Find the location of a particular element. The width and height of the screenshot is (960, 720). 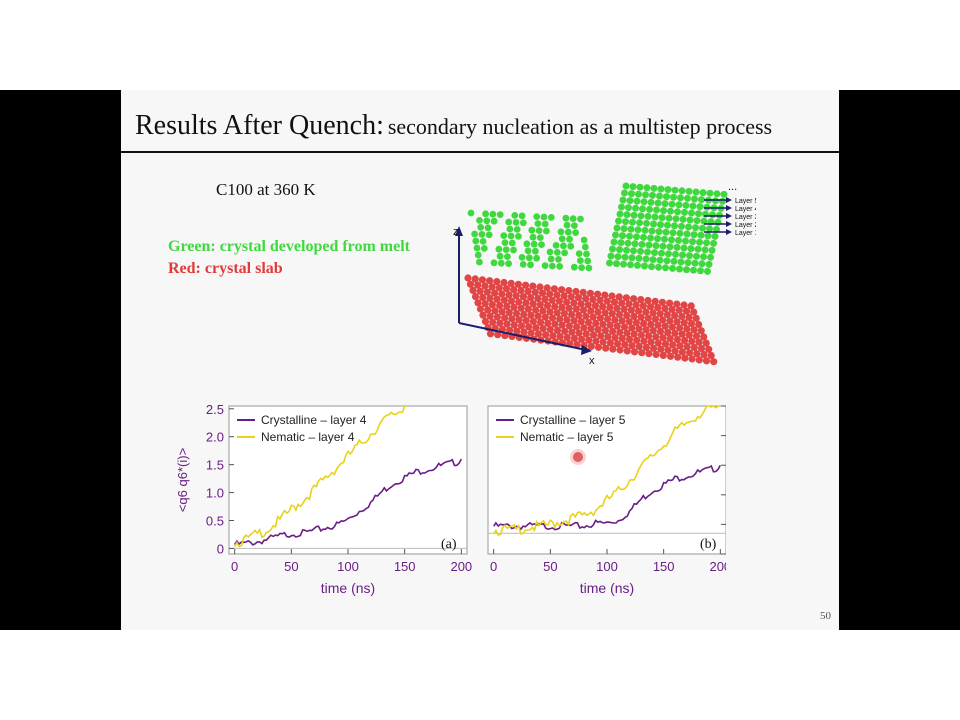

x-axis-title: time (ns) is located at coordinates (348, 588).